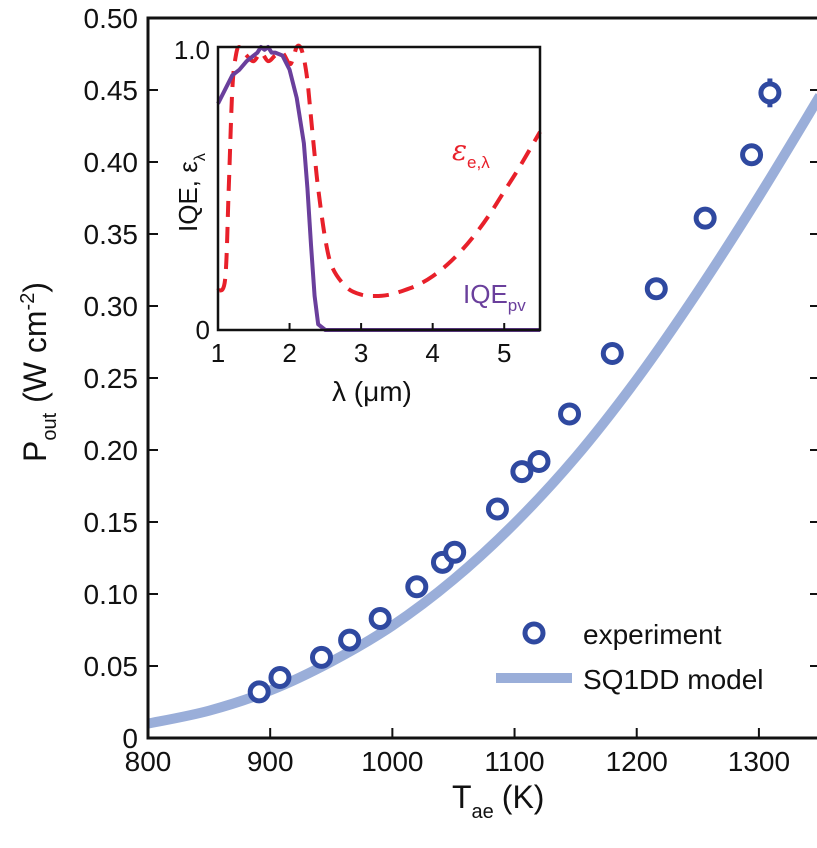  Describe the element at coordinates (218, 353) in the screenshot. I see `inset-x-tick-label: 1` at that location.